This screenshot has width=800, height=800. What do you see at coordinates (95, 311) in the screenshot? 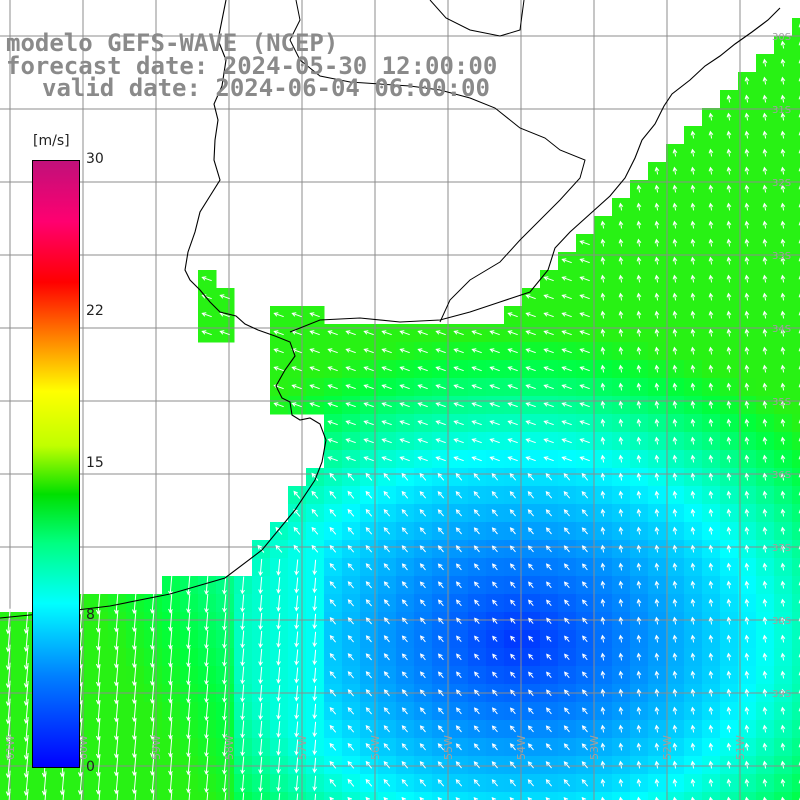
I see `colorbar-tick-22: 22` at bounding box center [95, 311].